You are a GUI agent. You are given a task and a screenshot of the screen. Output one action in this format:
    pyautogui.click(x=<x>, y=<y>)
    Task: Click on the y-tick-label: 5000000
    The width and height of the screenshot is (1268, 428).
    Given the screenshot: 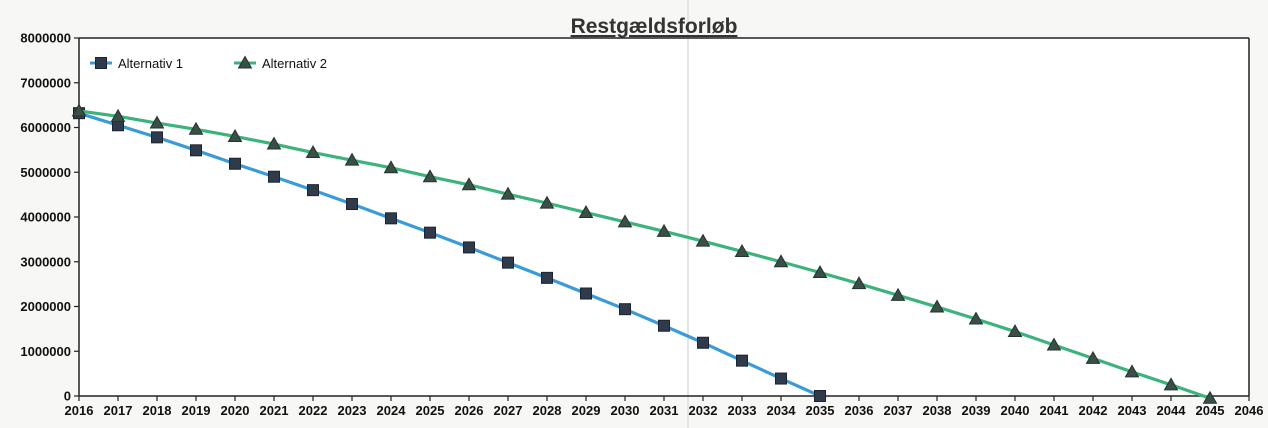 What is the action you would take?
    pyautogui.click(x=45, y=172)
    